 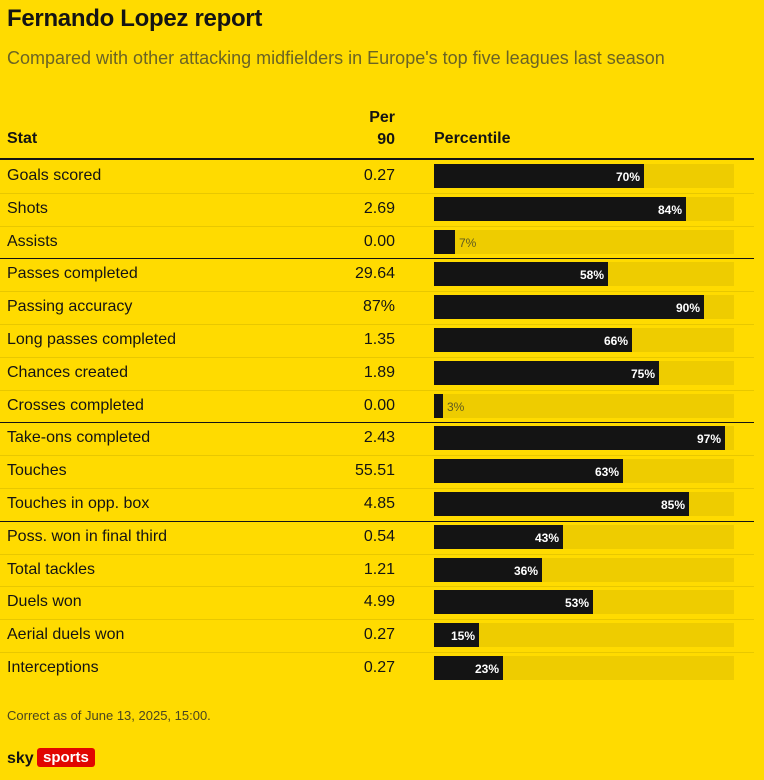 What do you see at coordinates (386, 139) in the screenshot?
I see `column-header-per90-line2: 90` at bounding box center [386, 139].